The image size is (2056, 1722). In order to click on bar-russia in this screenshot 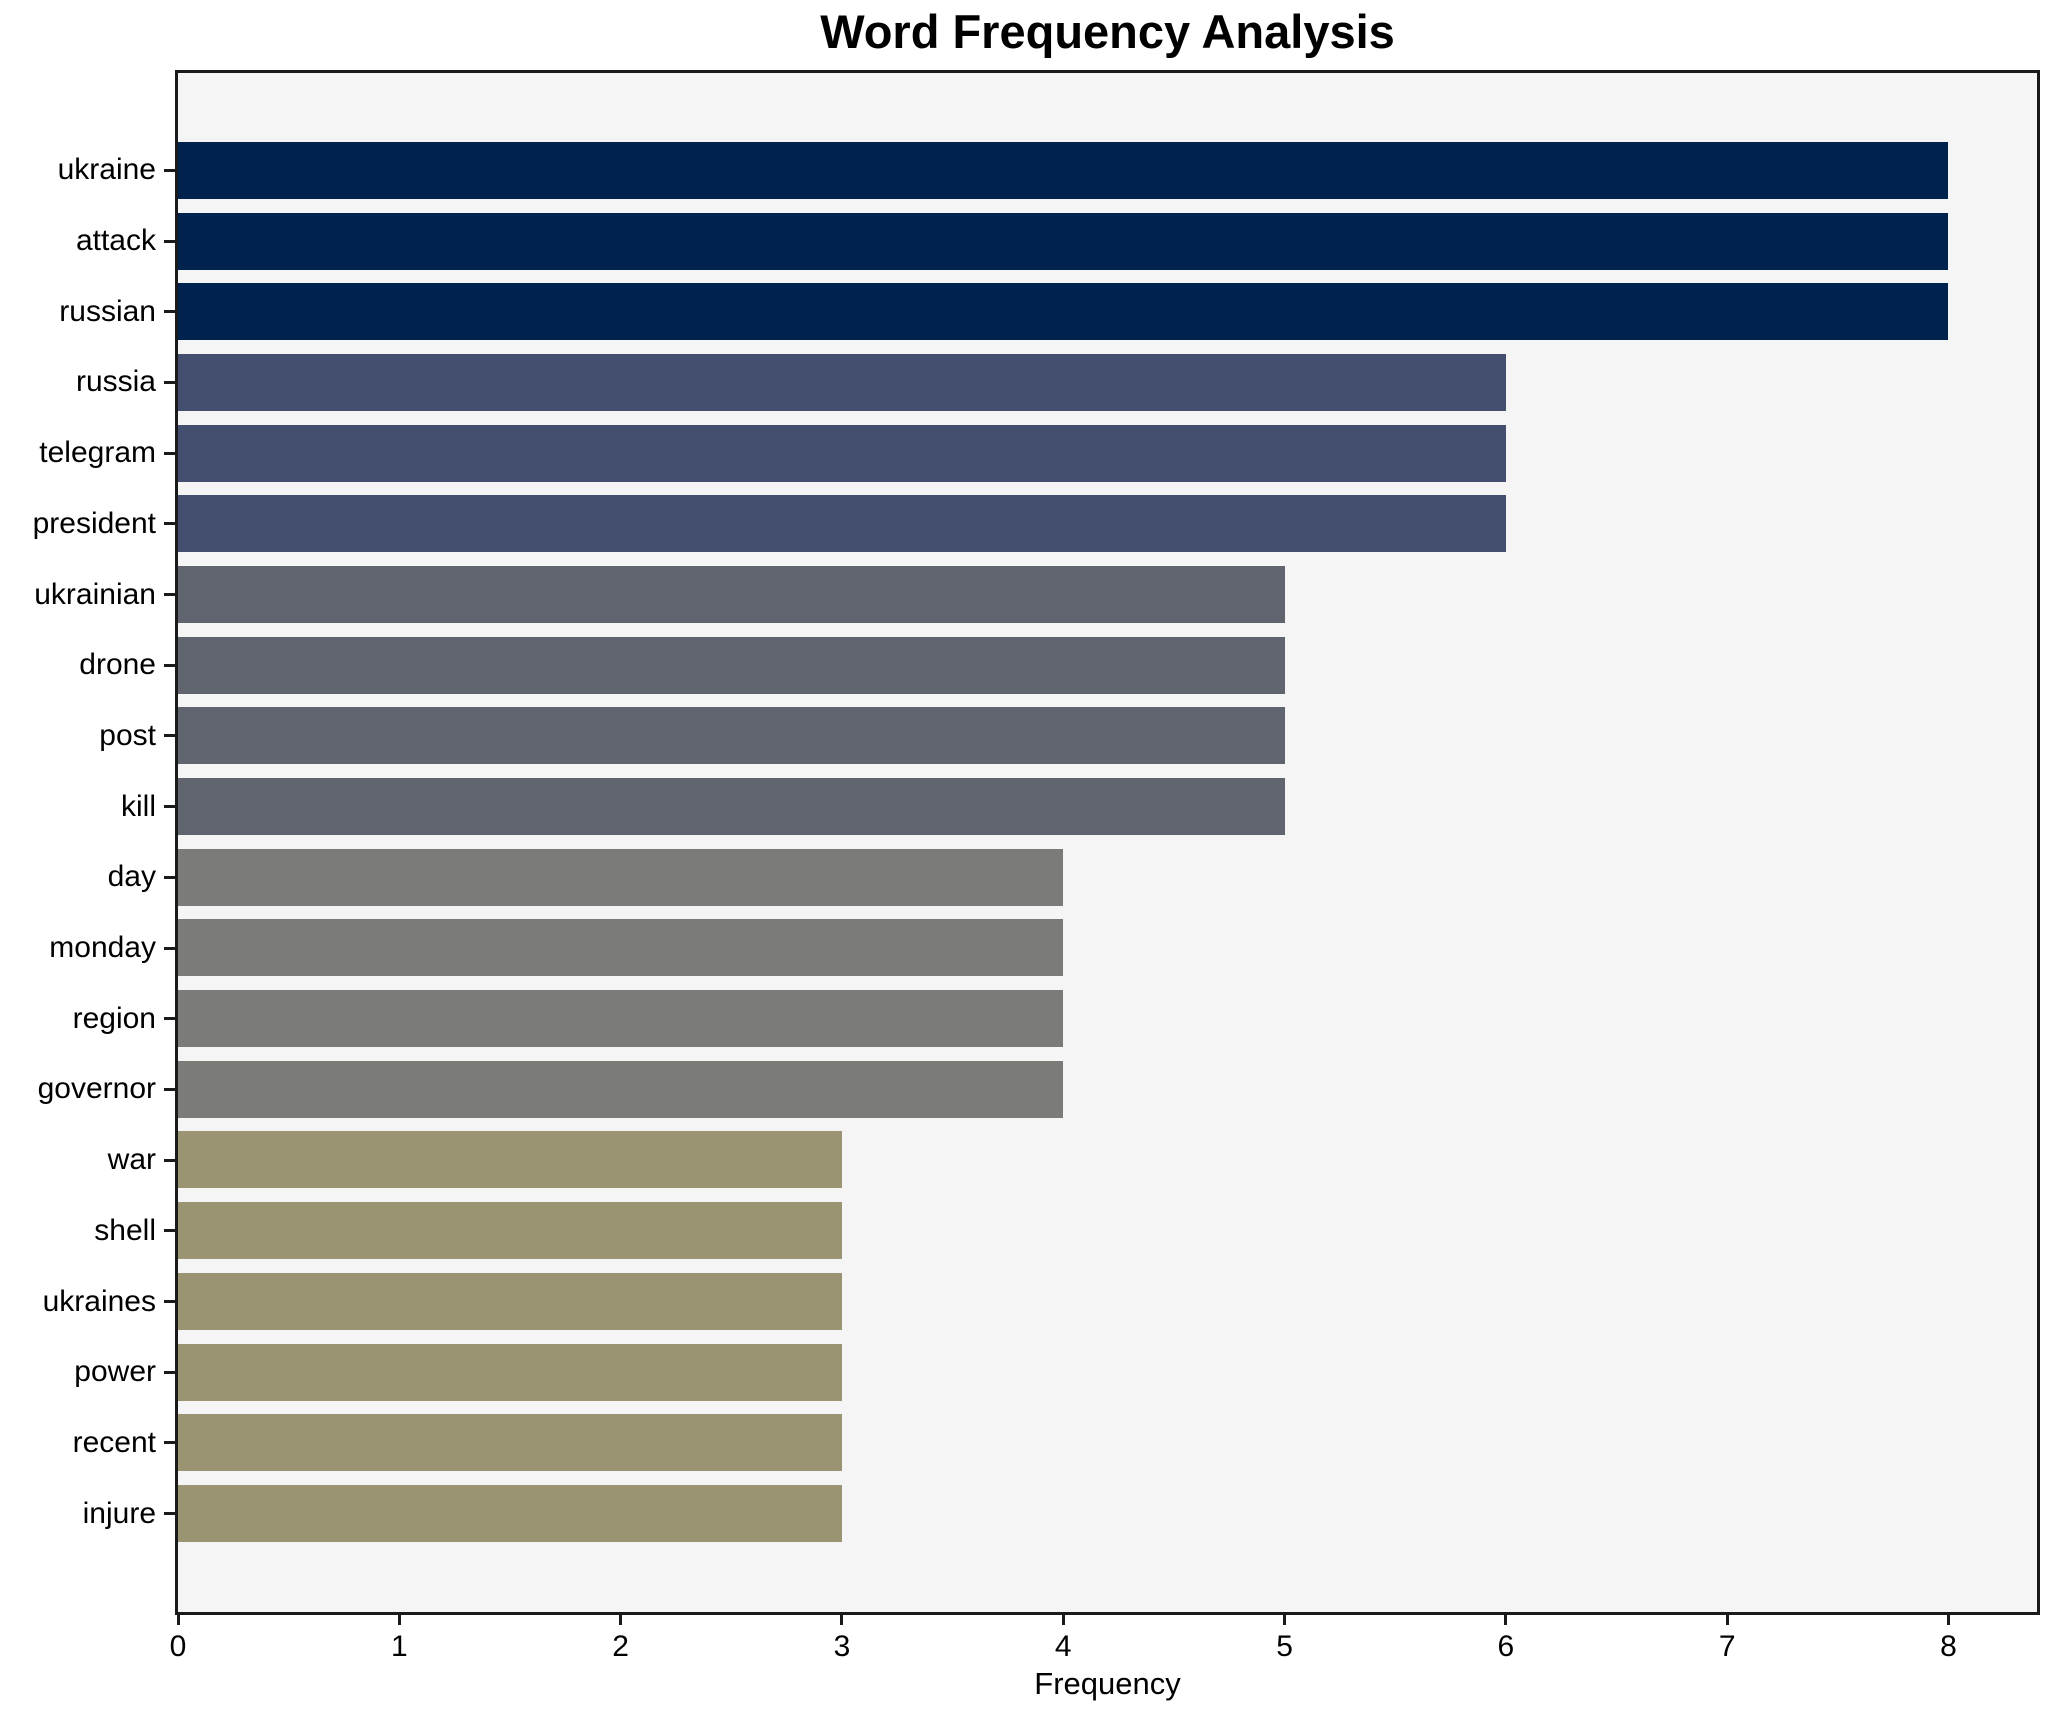, I will do `click(842, 382)`.